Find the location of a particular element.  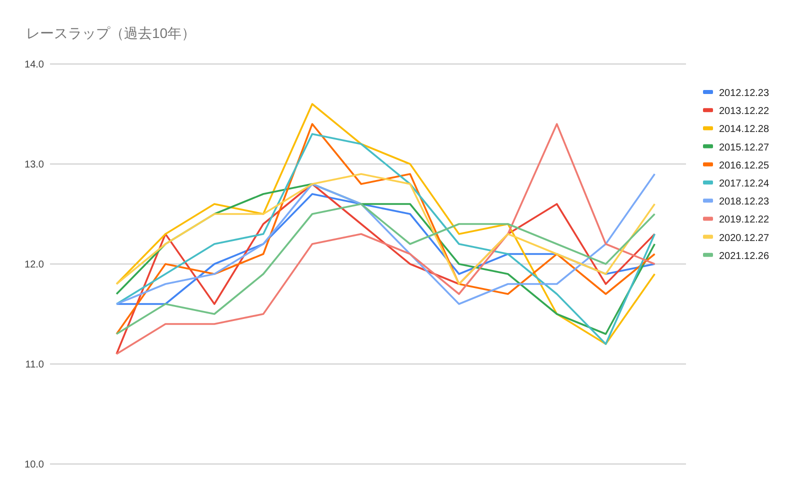

legend-label: 2020.12.27 is located at coordinates (744, 238).